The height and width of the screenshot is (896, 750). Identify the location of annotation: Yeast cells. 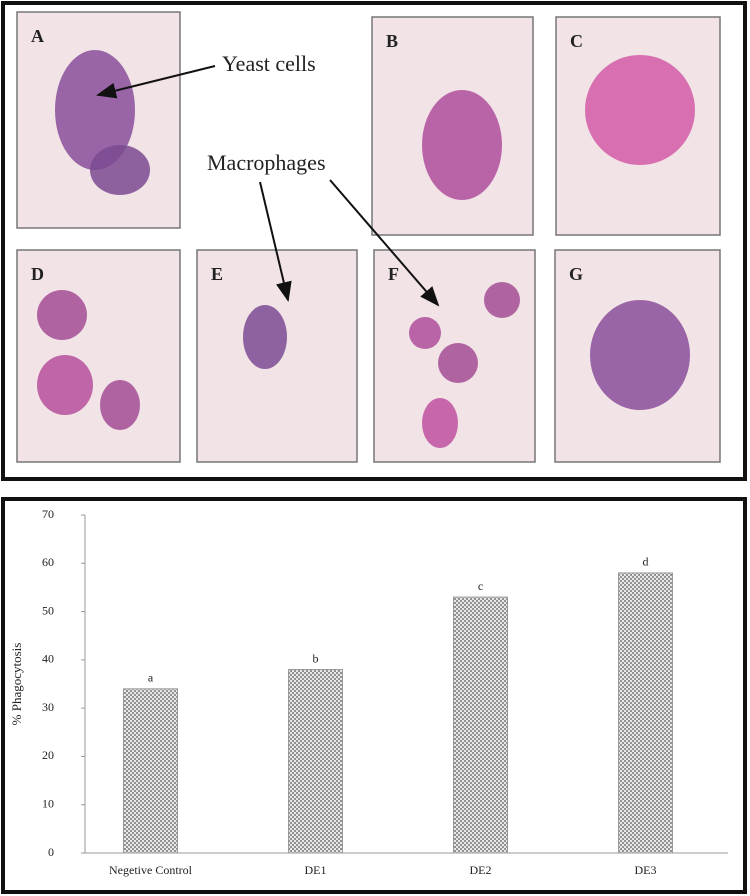
(269, 63).